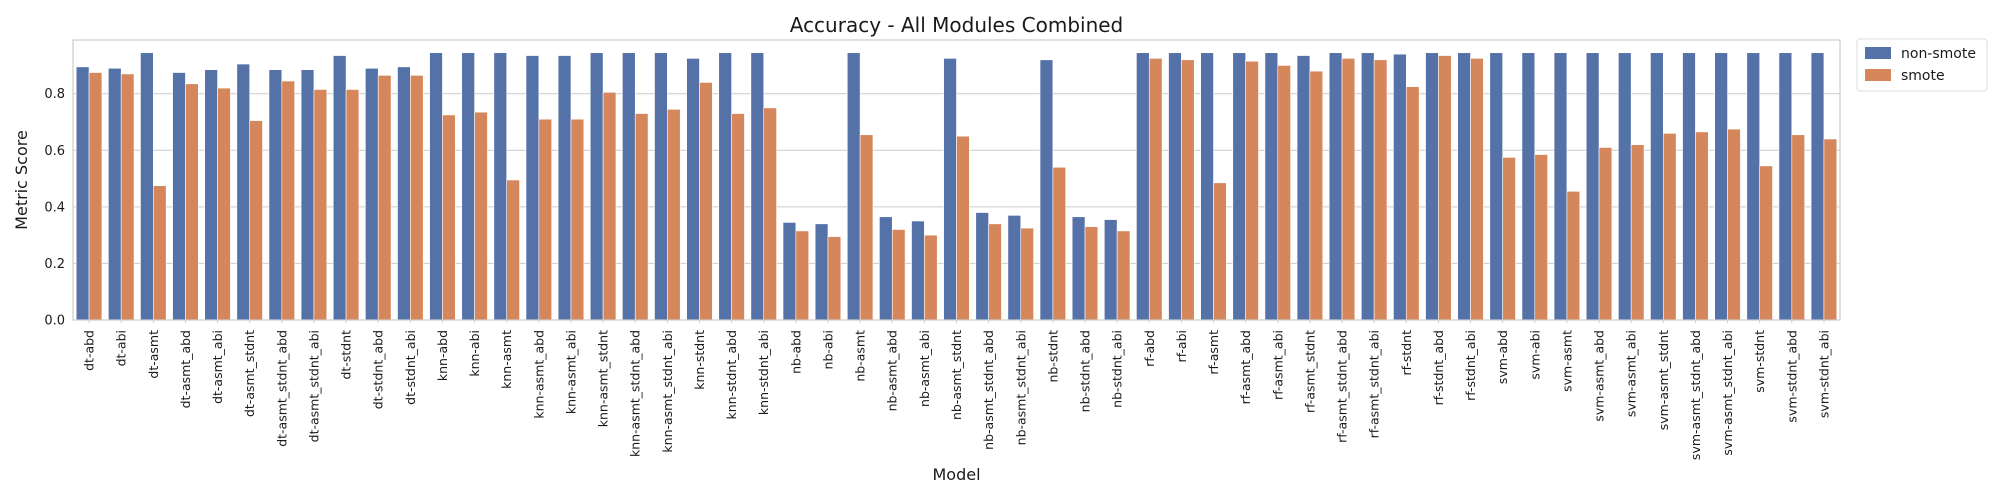  Describe the element at coordinates (1470, 365) in the screenshot. I see `x-tick-label: rf-stdnt_abi` at that location.